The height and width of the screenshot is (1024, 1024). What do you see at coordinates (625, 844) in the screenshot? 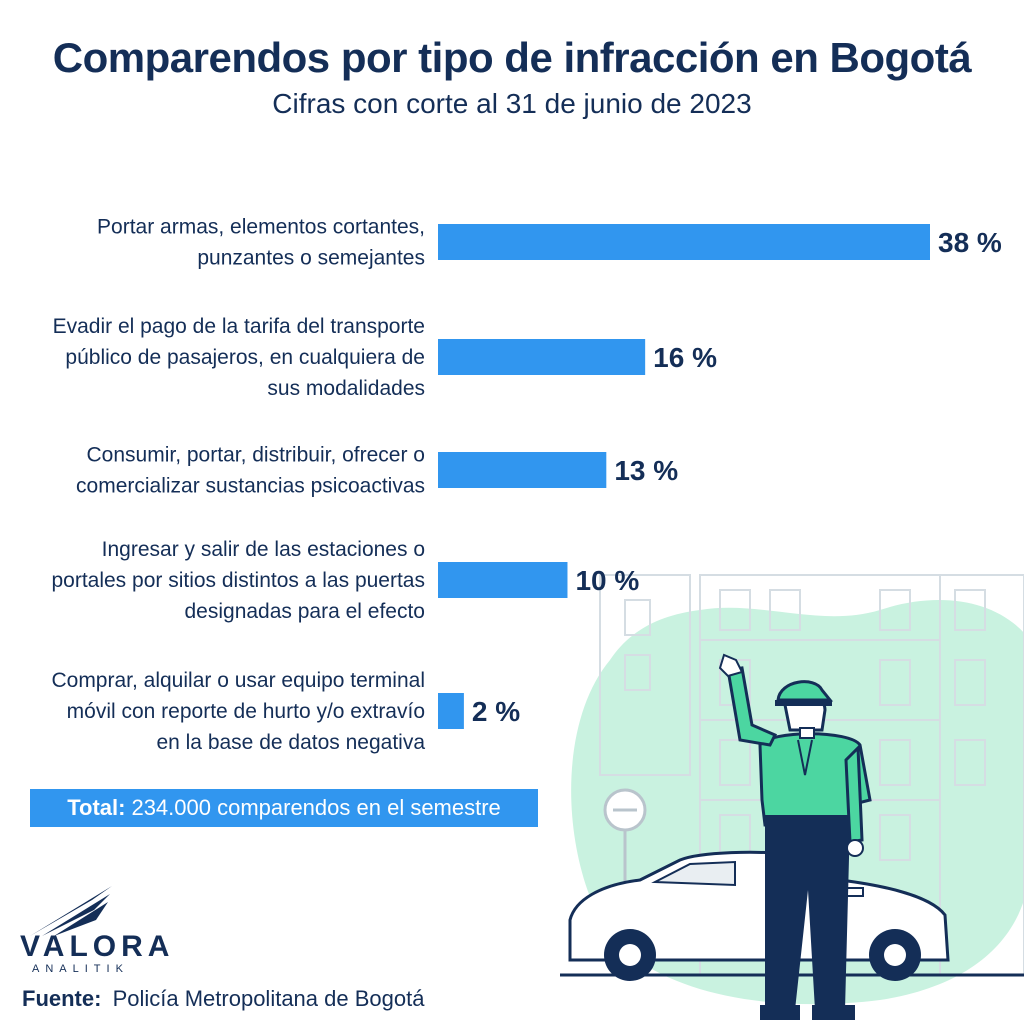
I see `no-entry-sign-icon` at bounding box center [625, 844].